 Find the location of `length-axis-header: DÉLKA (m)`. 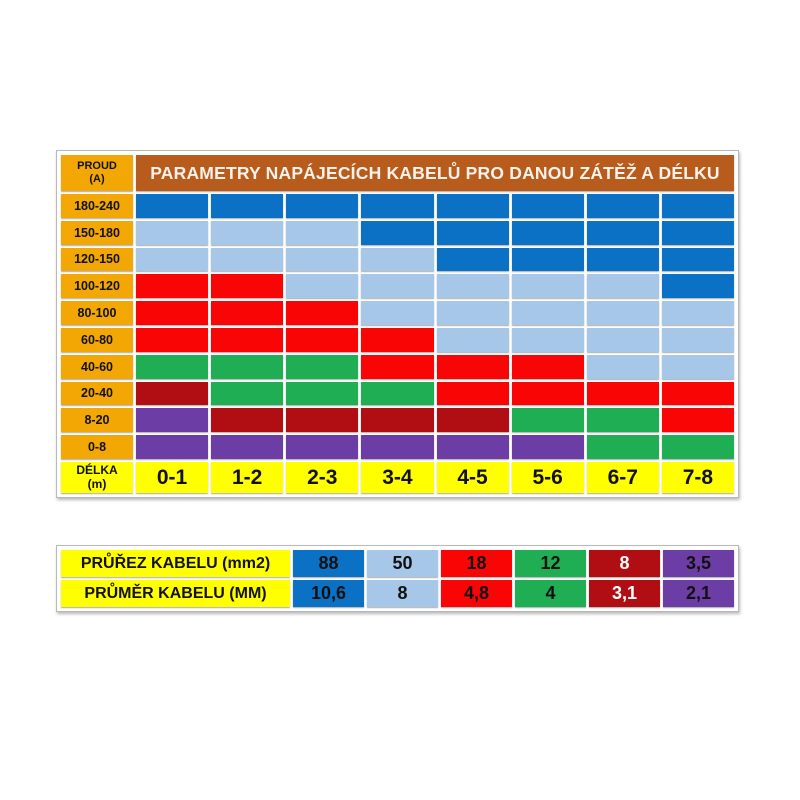

length-axis-header: DÉLKA (m) is located at coordinates (97, 477).